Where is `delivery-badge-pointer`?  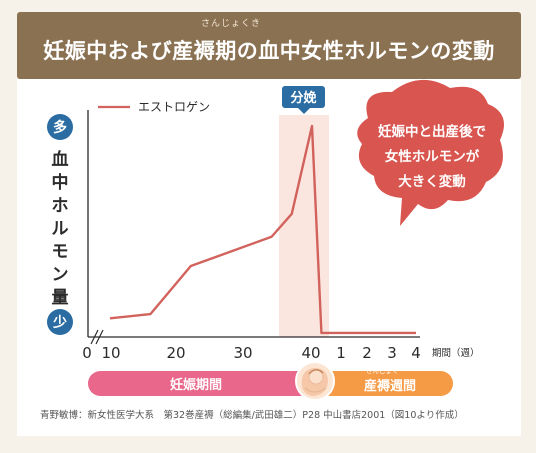
delivery-badge-pointer is located at coordinates (304, 111).